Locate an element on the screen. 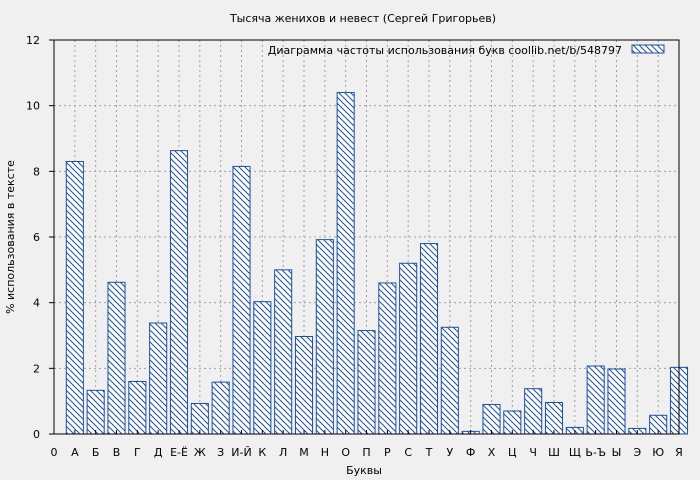 This screenshot has width=700, height=480. y-tick-label: 12 is located at coordinates (33, 40).